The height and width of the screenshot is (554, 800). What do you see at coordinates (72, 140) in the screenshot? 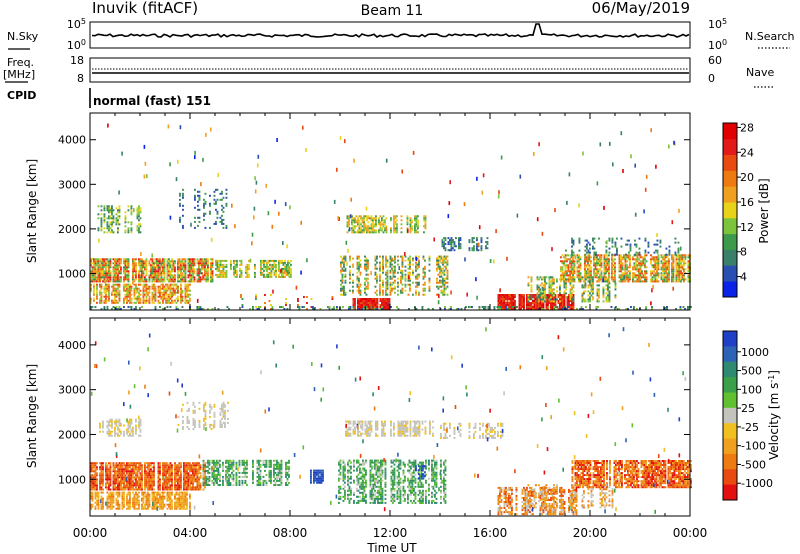
I see `y-tick-label: 4000` at bounding box center [72, 140].